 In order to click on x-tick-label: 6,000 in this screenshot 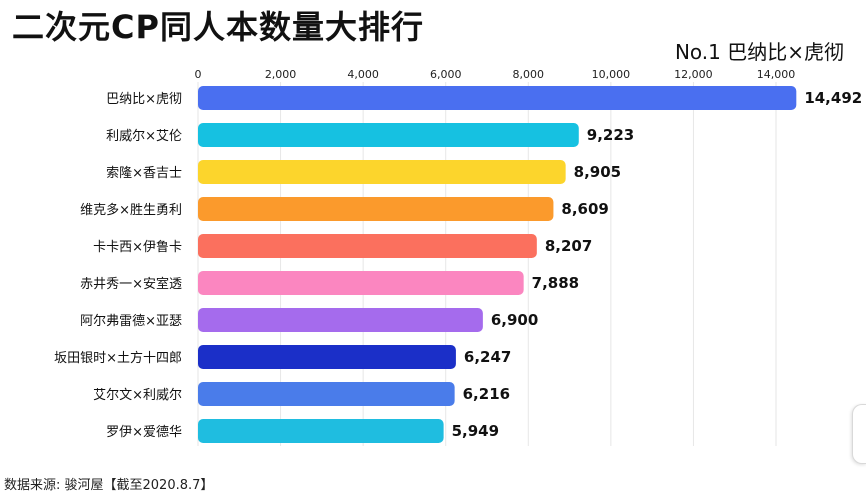, I will do `click(446, 74)`.